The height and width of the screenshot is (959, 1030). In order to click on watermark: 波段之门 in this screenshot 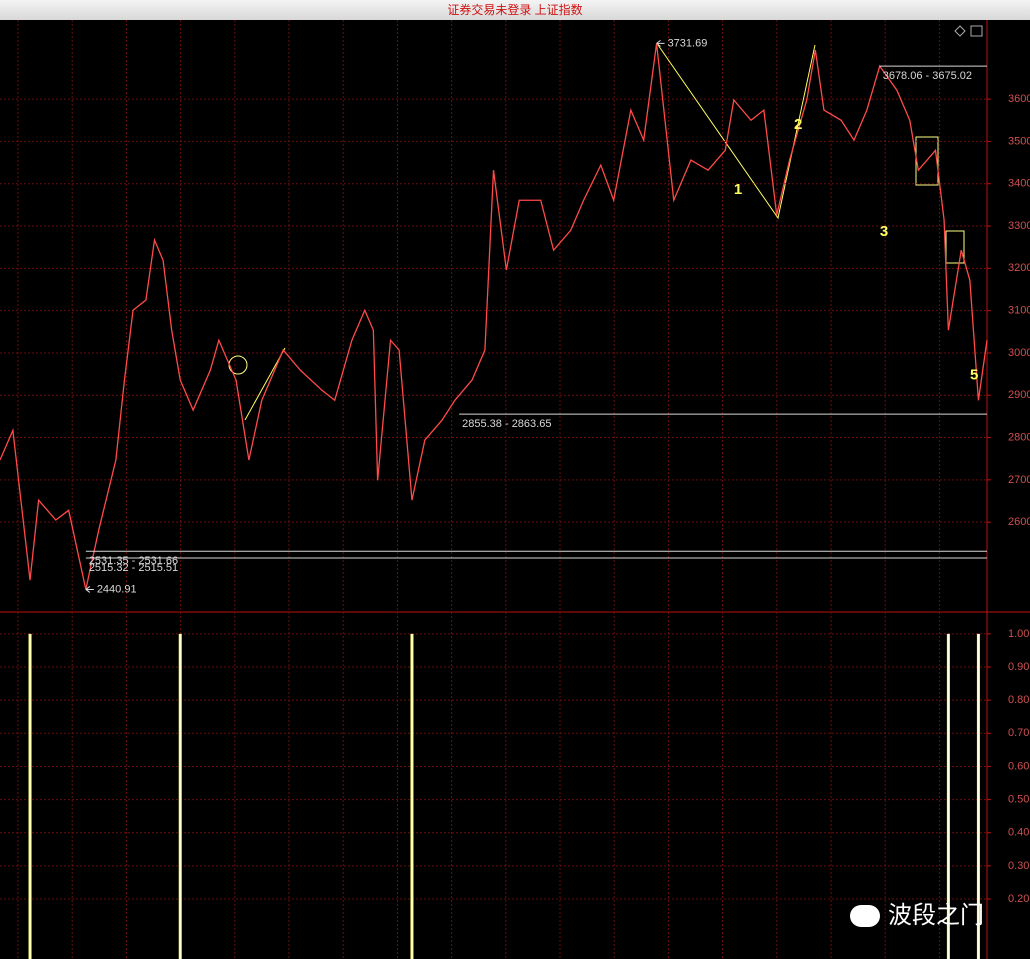, I will do `click(917, 912)`.